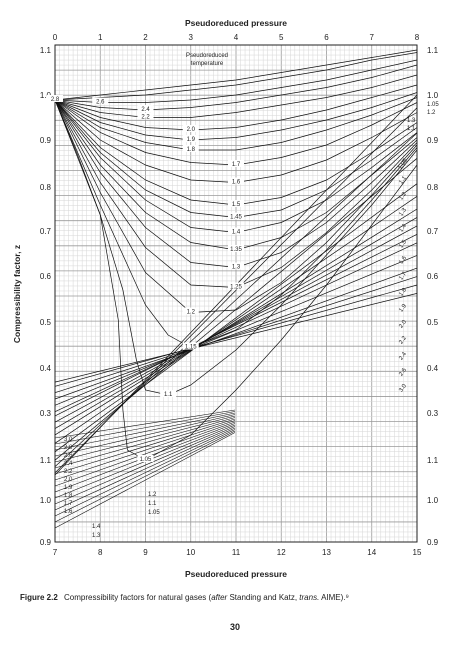 The width and height of the screenshot is (470, 645). I want to click on main-tick-label-right: 0.5, so click(433, 322).